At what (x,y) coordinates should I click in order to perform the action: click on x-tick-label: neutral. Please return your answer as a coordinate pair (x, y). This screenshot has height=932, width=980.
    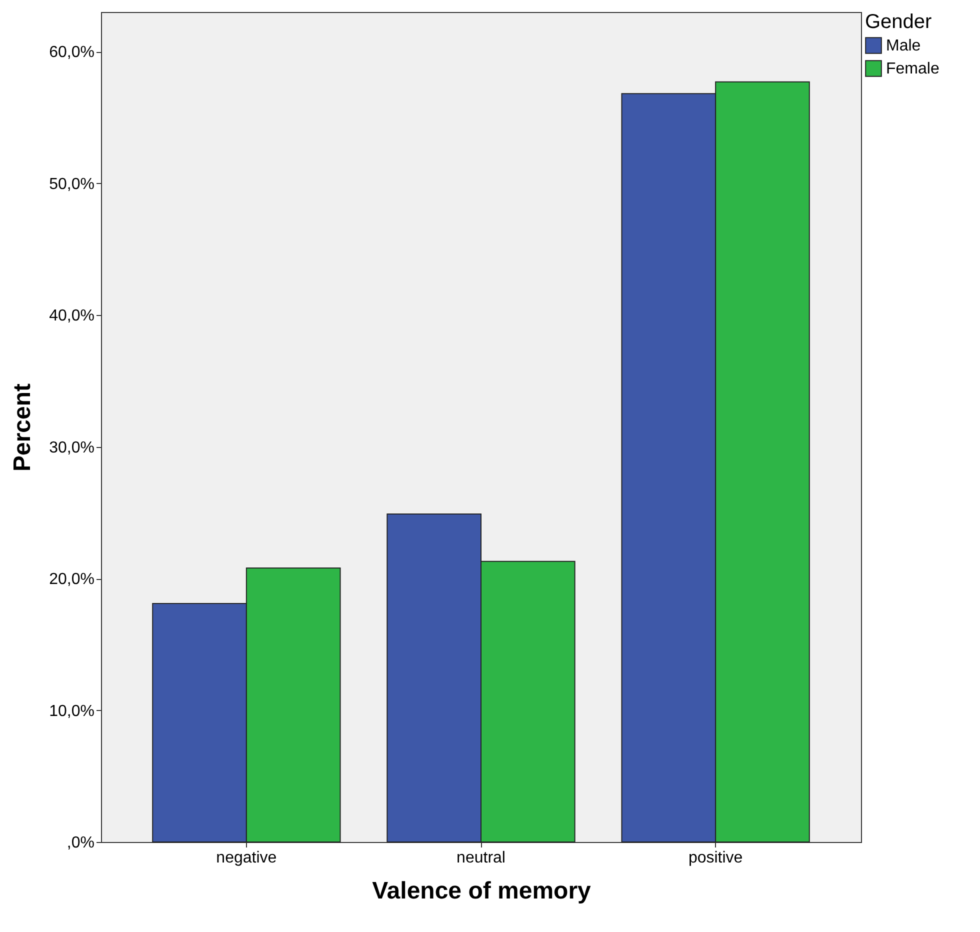
    Looking at the image, I should click on (481, 858).